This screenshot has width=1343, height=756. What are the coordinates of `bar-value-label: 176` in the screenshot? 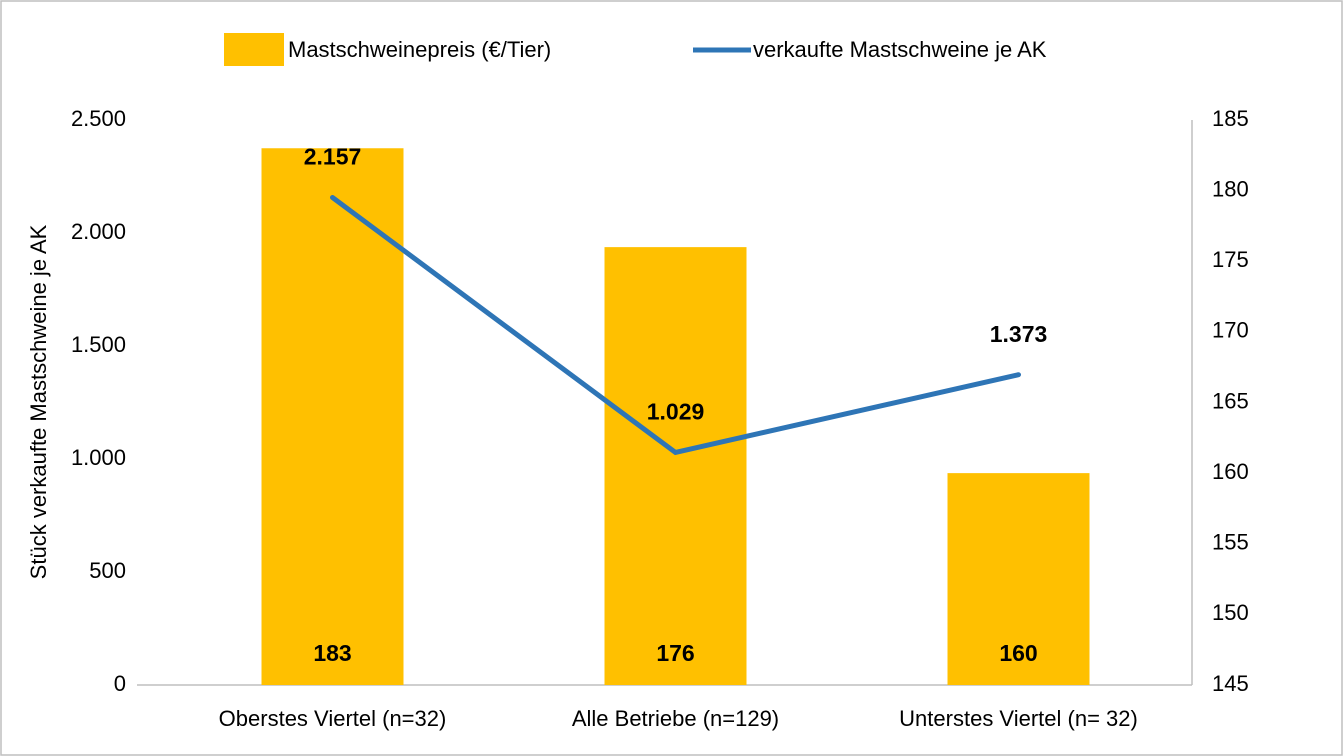 It's located at (675, 653).